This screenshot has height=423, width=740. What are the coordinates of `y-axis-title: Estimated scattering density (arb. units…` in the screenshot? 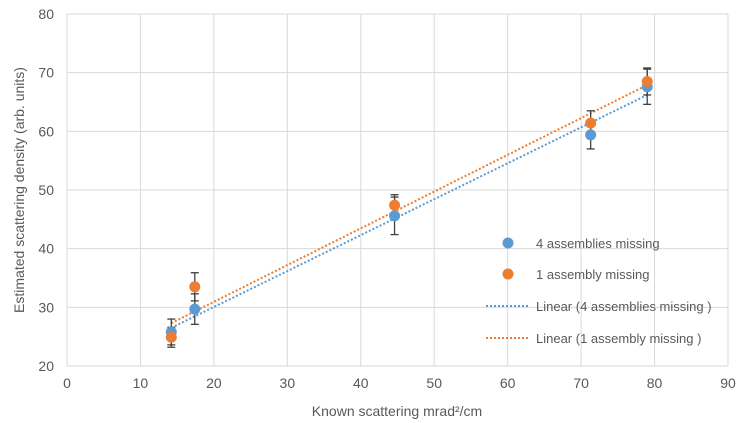 It's located at (19, 190).